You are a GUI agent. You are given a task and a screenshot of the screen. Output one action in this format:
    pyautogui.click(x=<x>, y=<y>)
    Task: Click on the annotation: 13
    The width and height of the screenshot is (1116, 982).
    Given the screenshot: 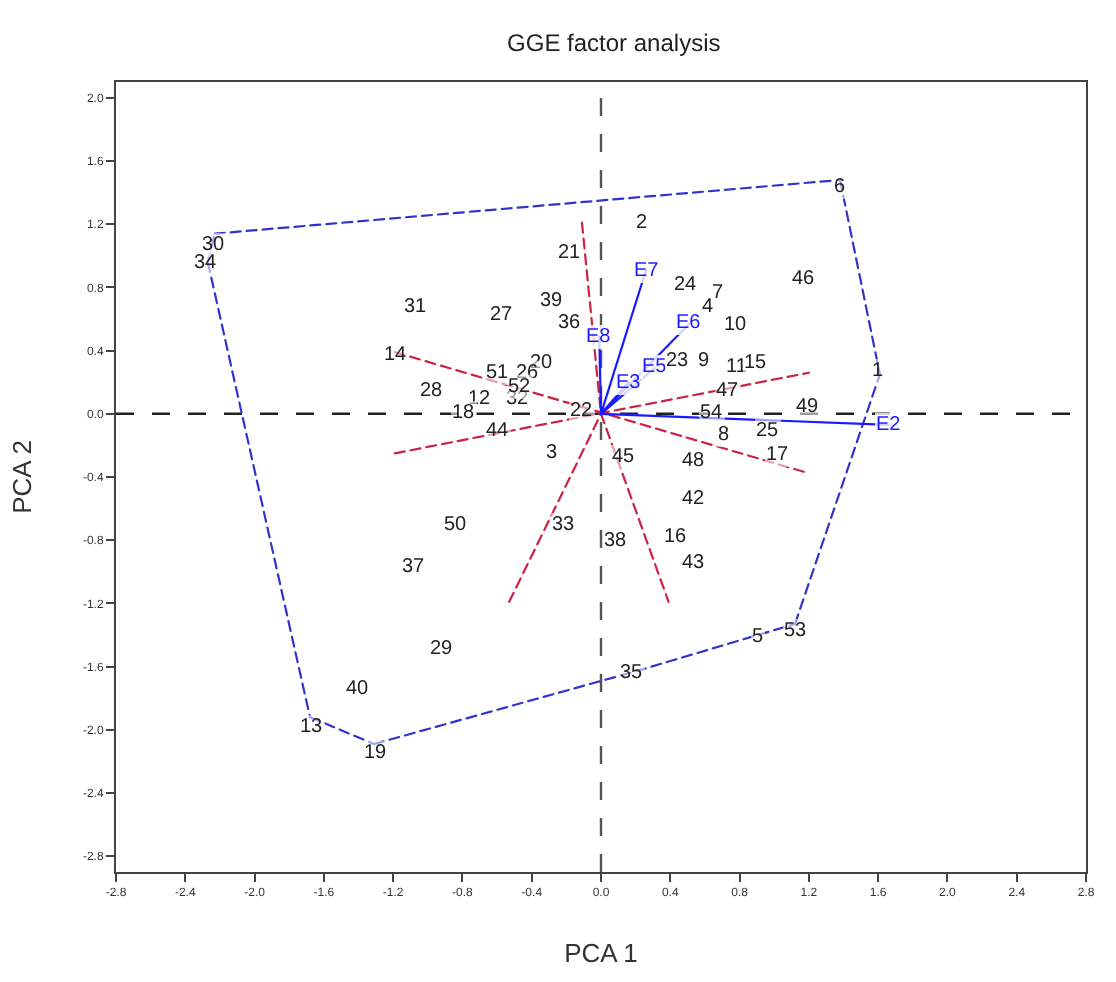 What is the action you would take?
    pyautogui.click(x=312, y=727)
    